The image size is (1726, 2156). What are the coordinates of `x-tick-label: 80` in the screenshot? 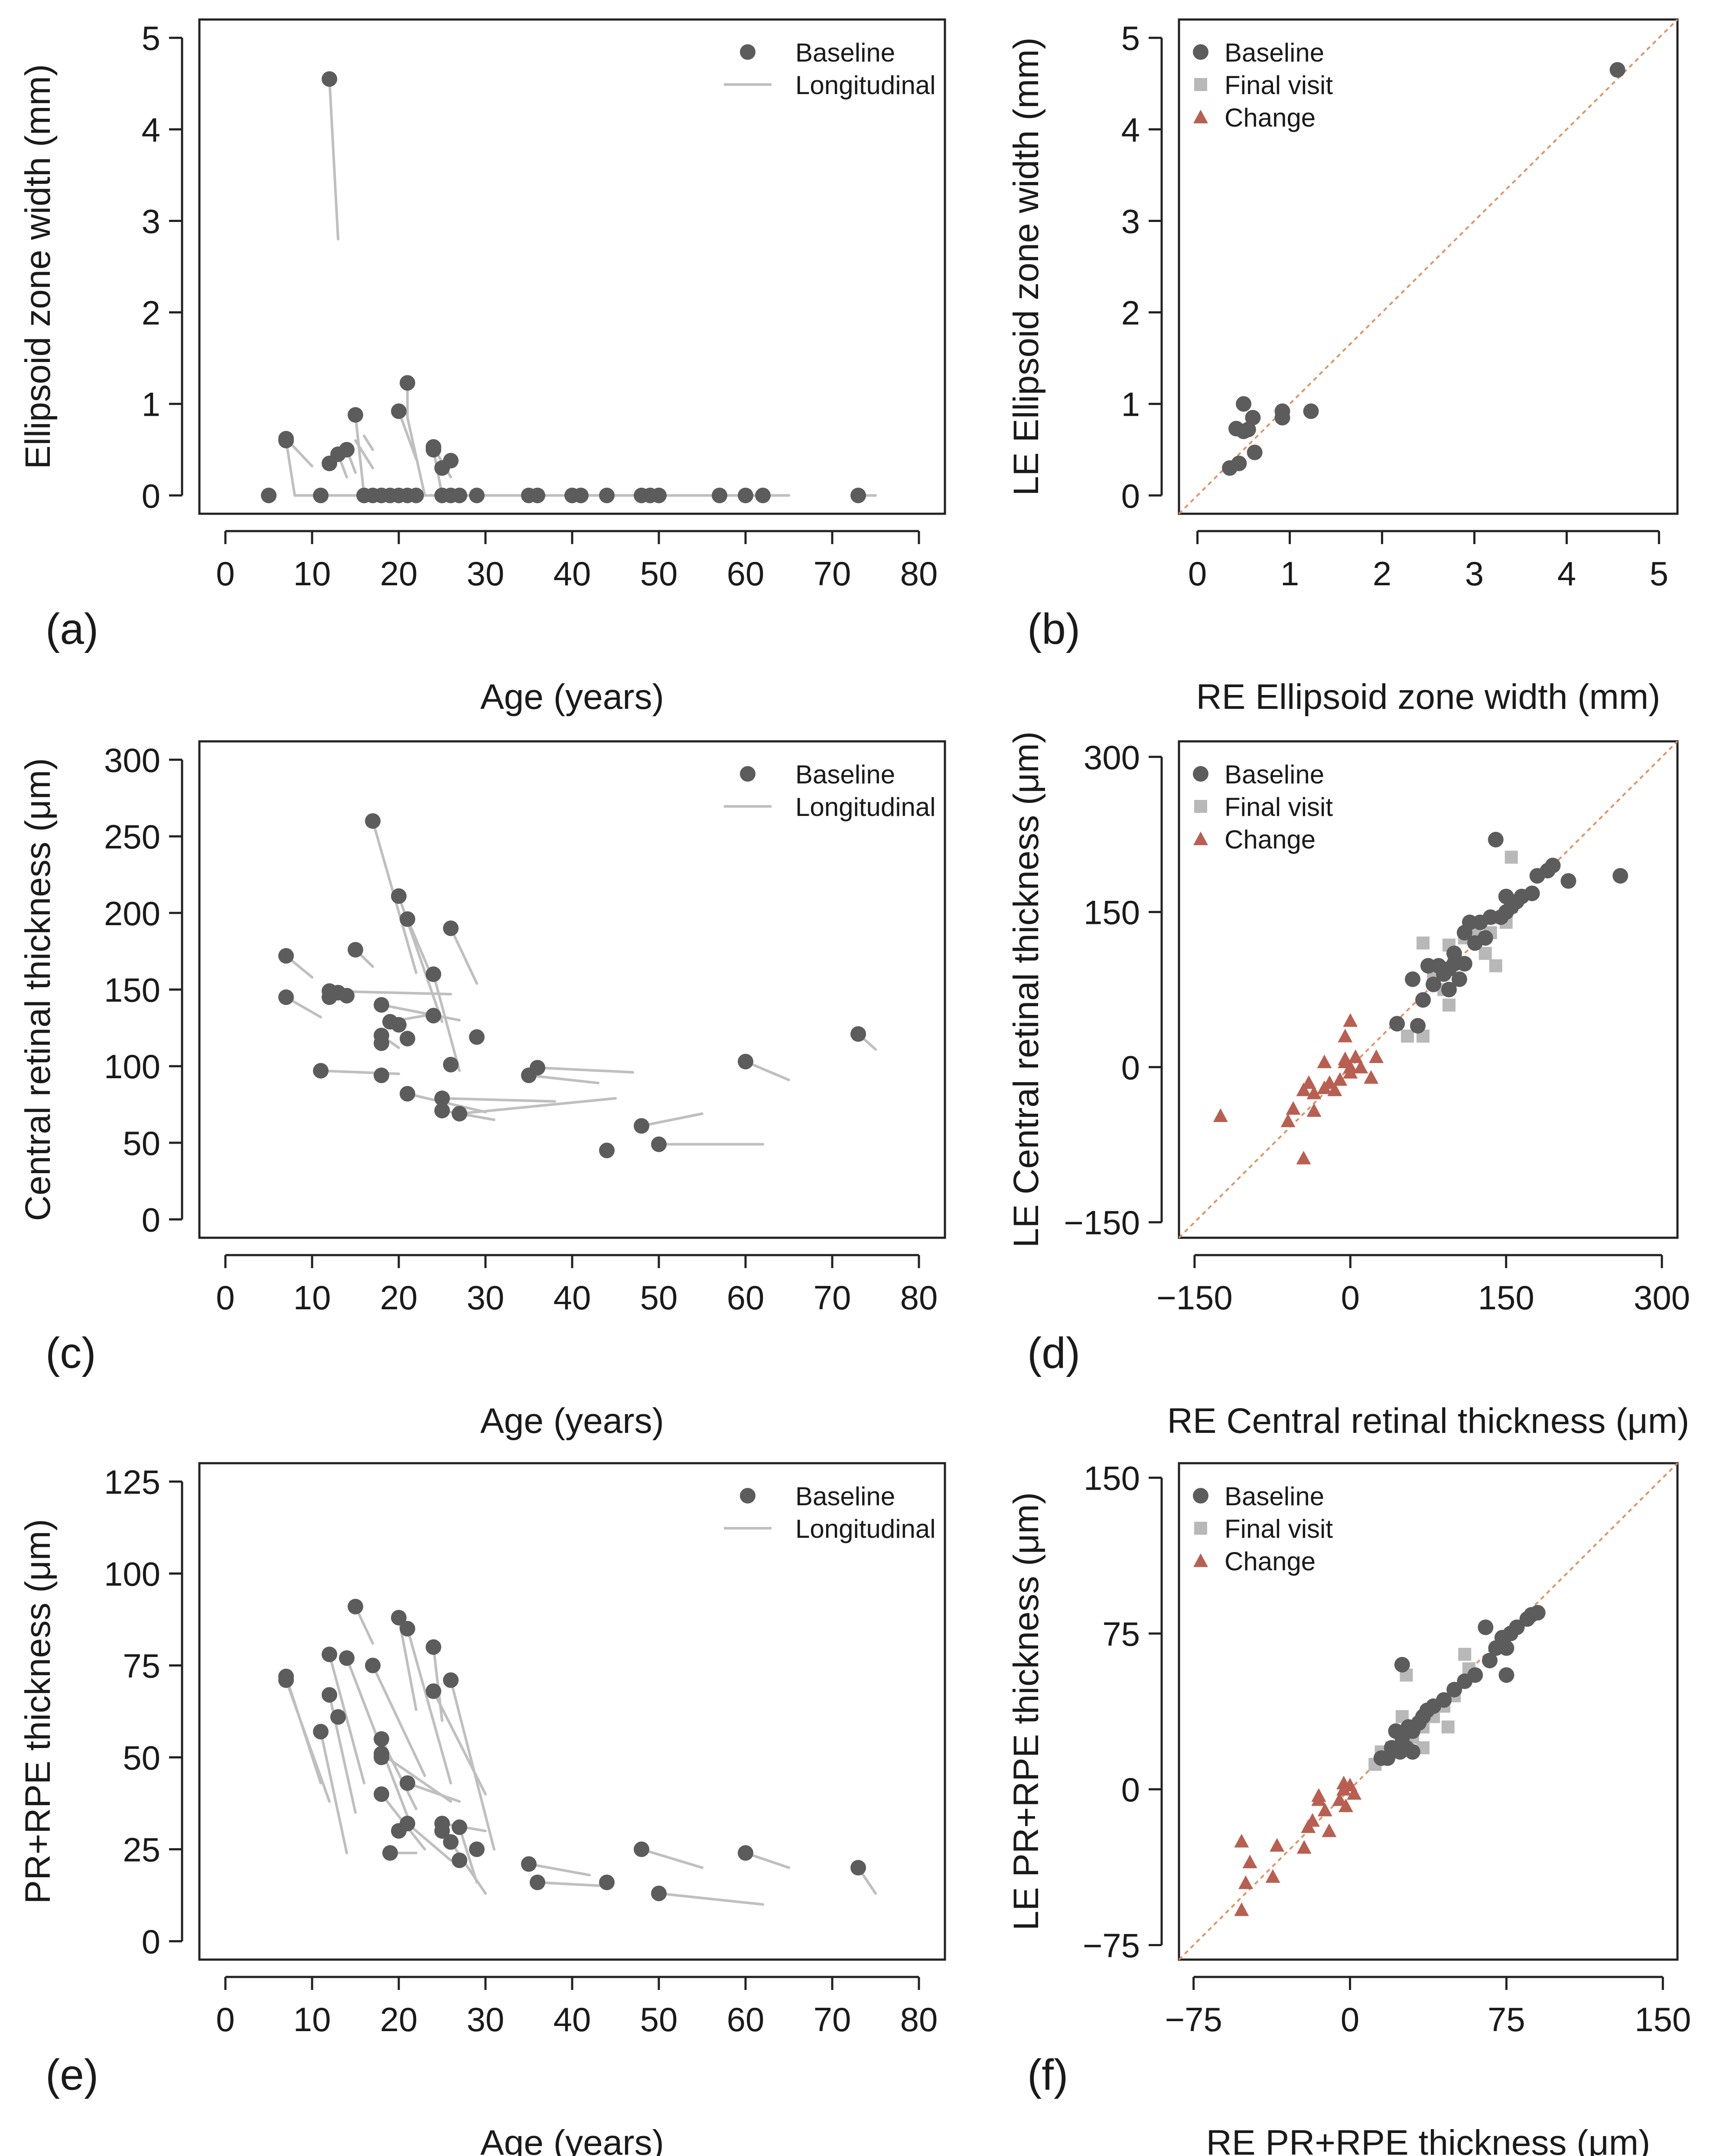 It's located at (919, 573).